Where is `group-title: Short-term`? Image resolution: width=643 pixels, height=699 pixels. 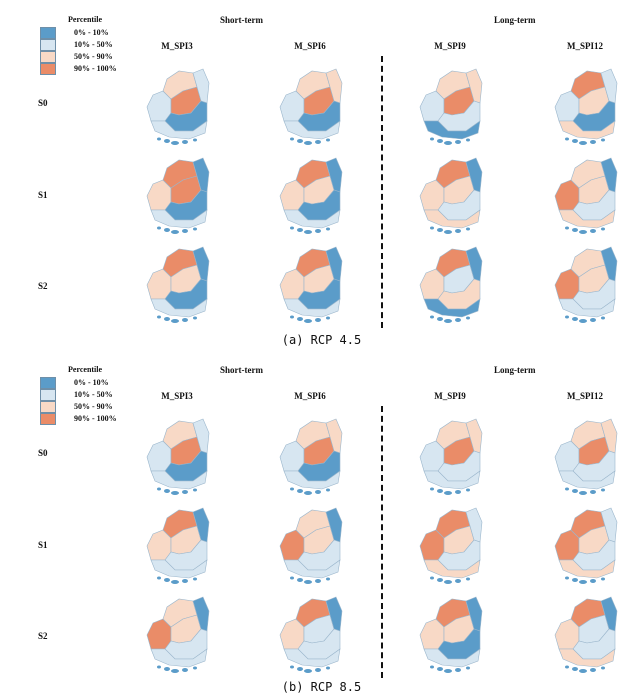
group-title: Short-term is located at coordinates (241, 370).